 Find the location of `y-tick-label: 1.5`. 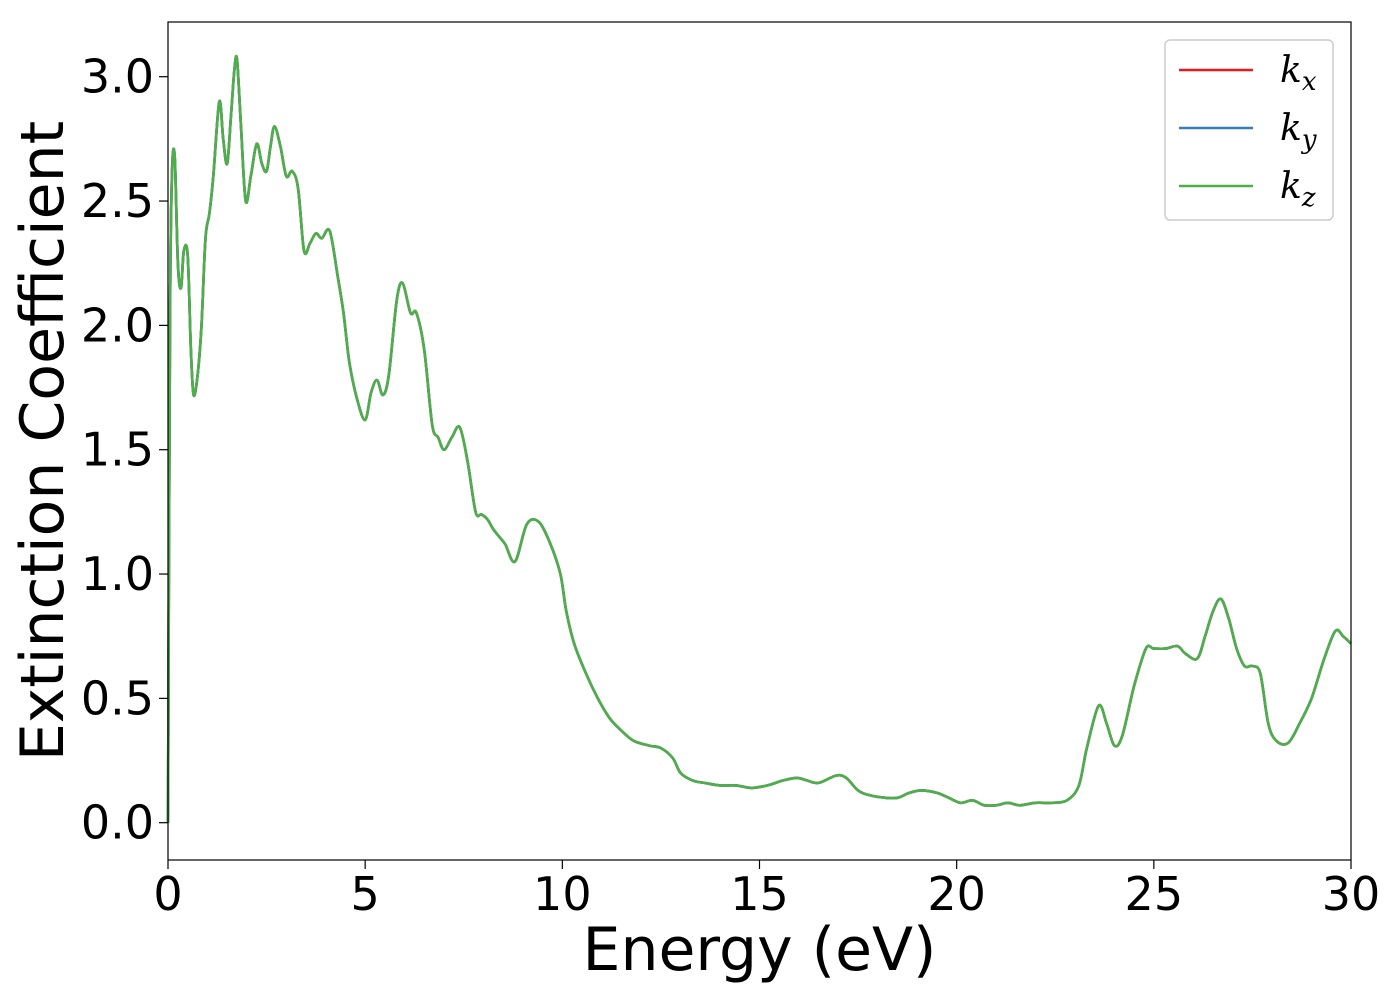

y-tick-label: 1.5 is located at coordinates (117, 450).